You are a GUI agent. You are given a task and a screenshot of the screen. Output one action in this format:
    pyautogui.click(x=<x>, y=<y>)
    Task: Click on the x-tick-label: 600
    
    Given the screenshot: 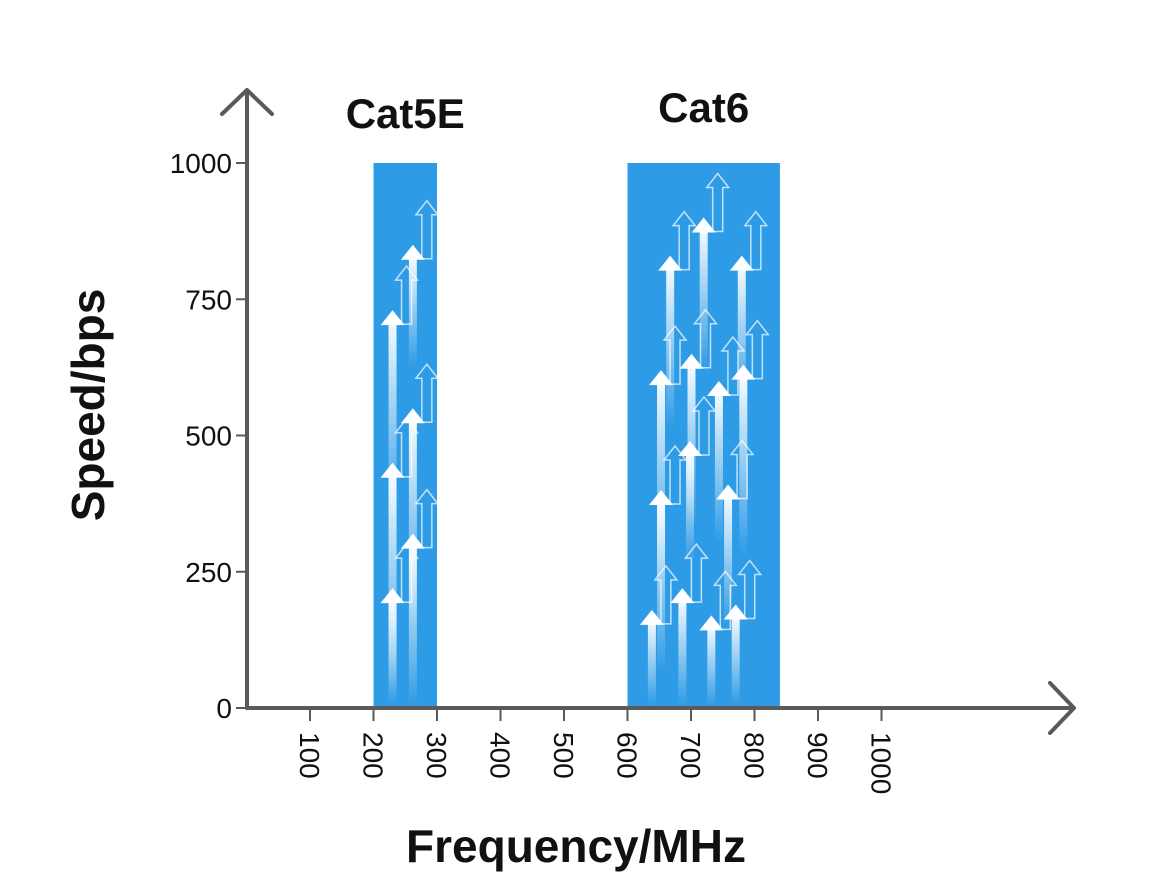 What is the action you would take?
    pyautogui.click(x=627, y=755)
    